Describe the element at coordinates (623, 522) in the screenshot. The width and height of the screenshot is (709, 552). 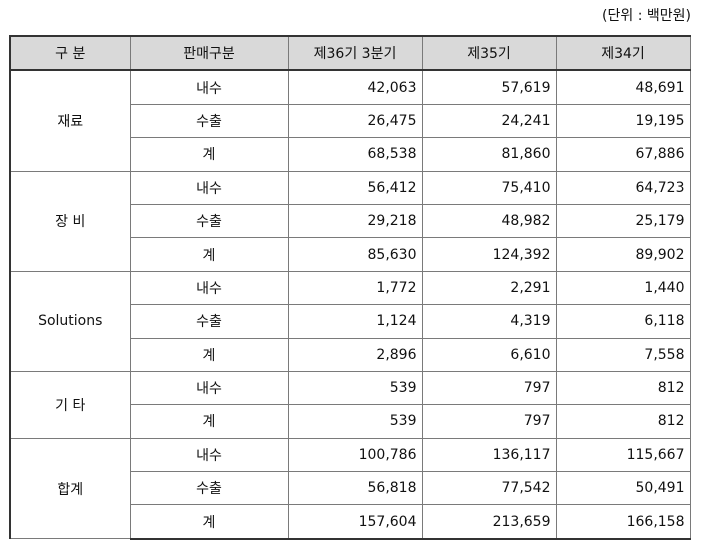
I see `value-cell: 166,158` at that location.